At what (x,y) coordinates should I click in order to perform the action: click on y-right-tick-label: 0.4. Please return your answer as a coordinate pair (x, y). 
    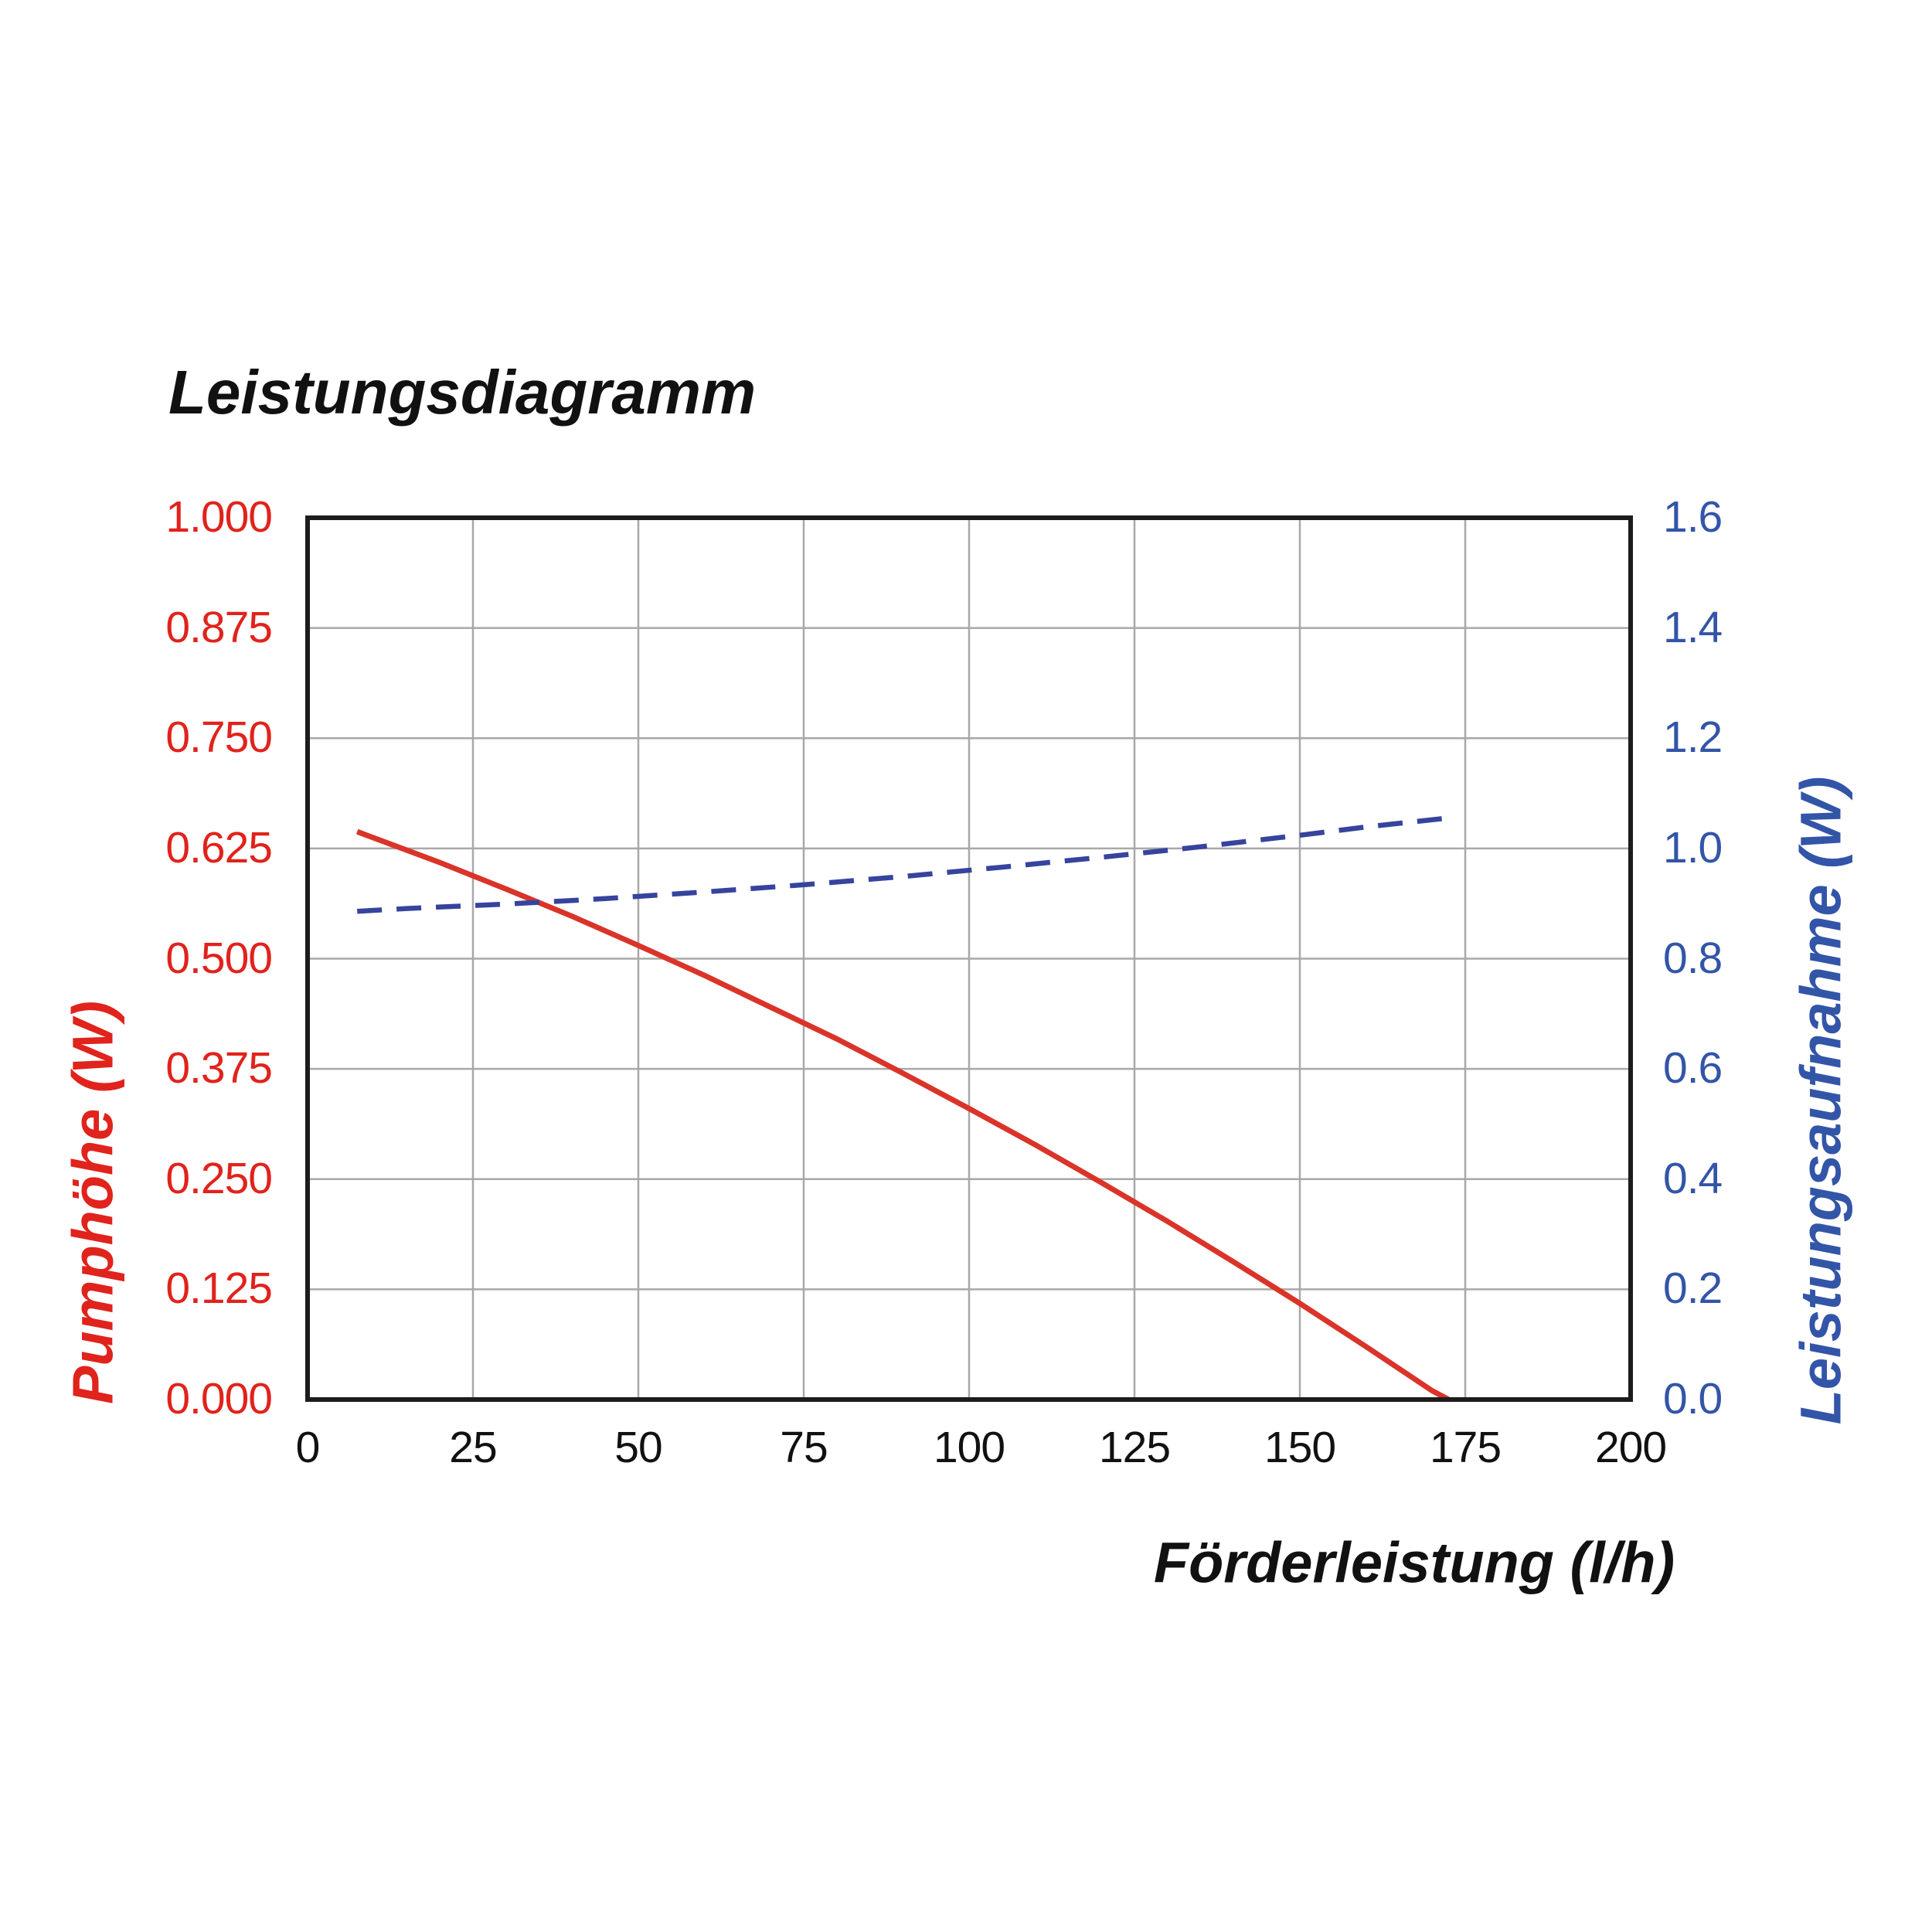
    Looking at the image, I should click on (1693, 1178).